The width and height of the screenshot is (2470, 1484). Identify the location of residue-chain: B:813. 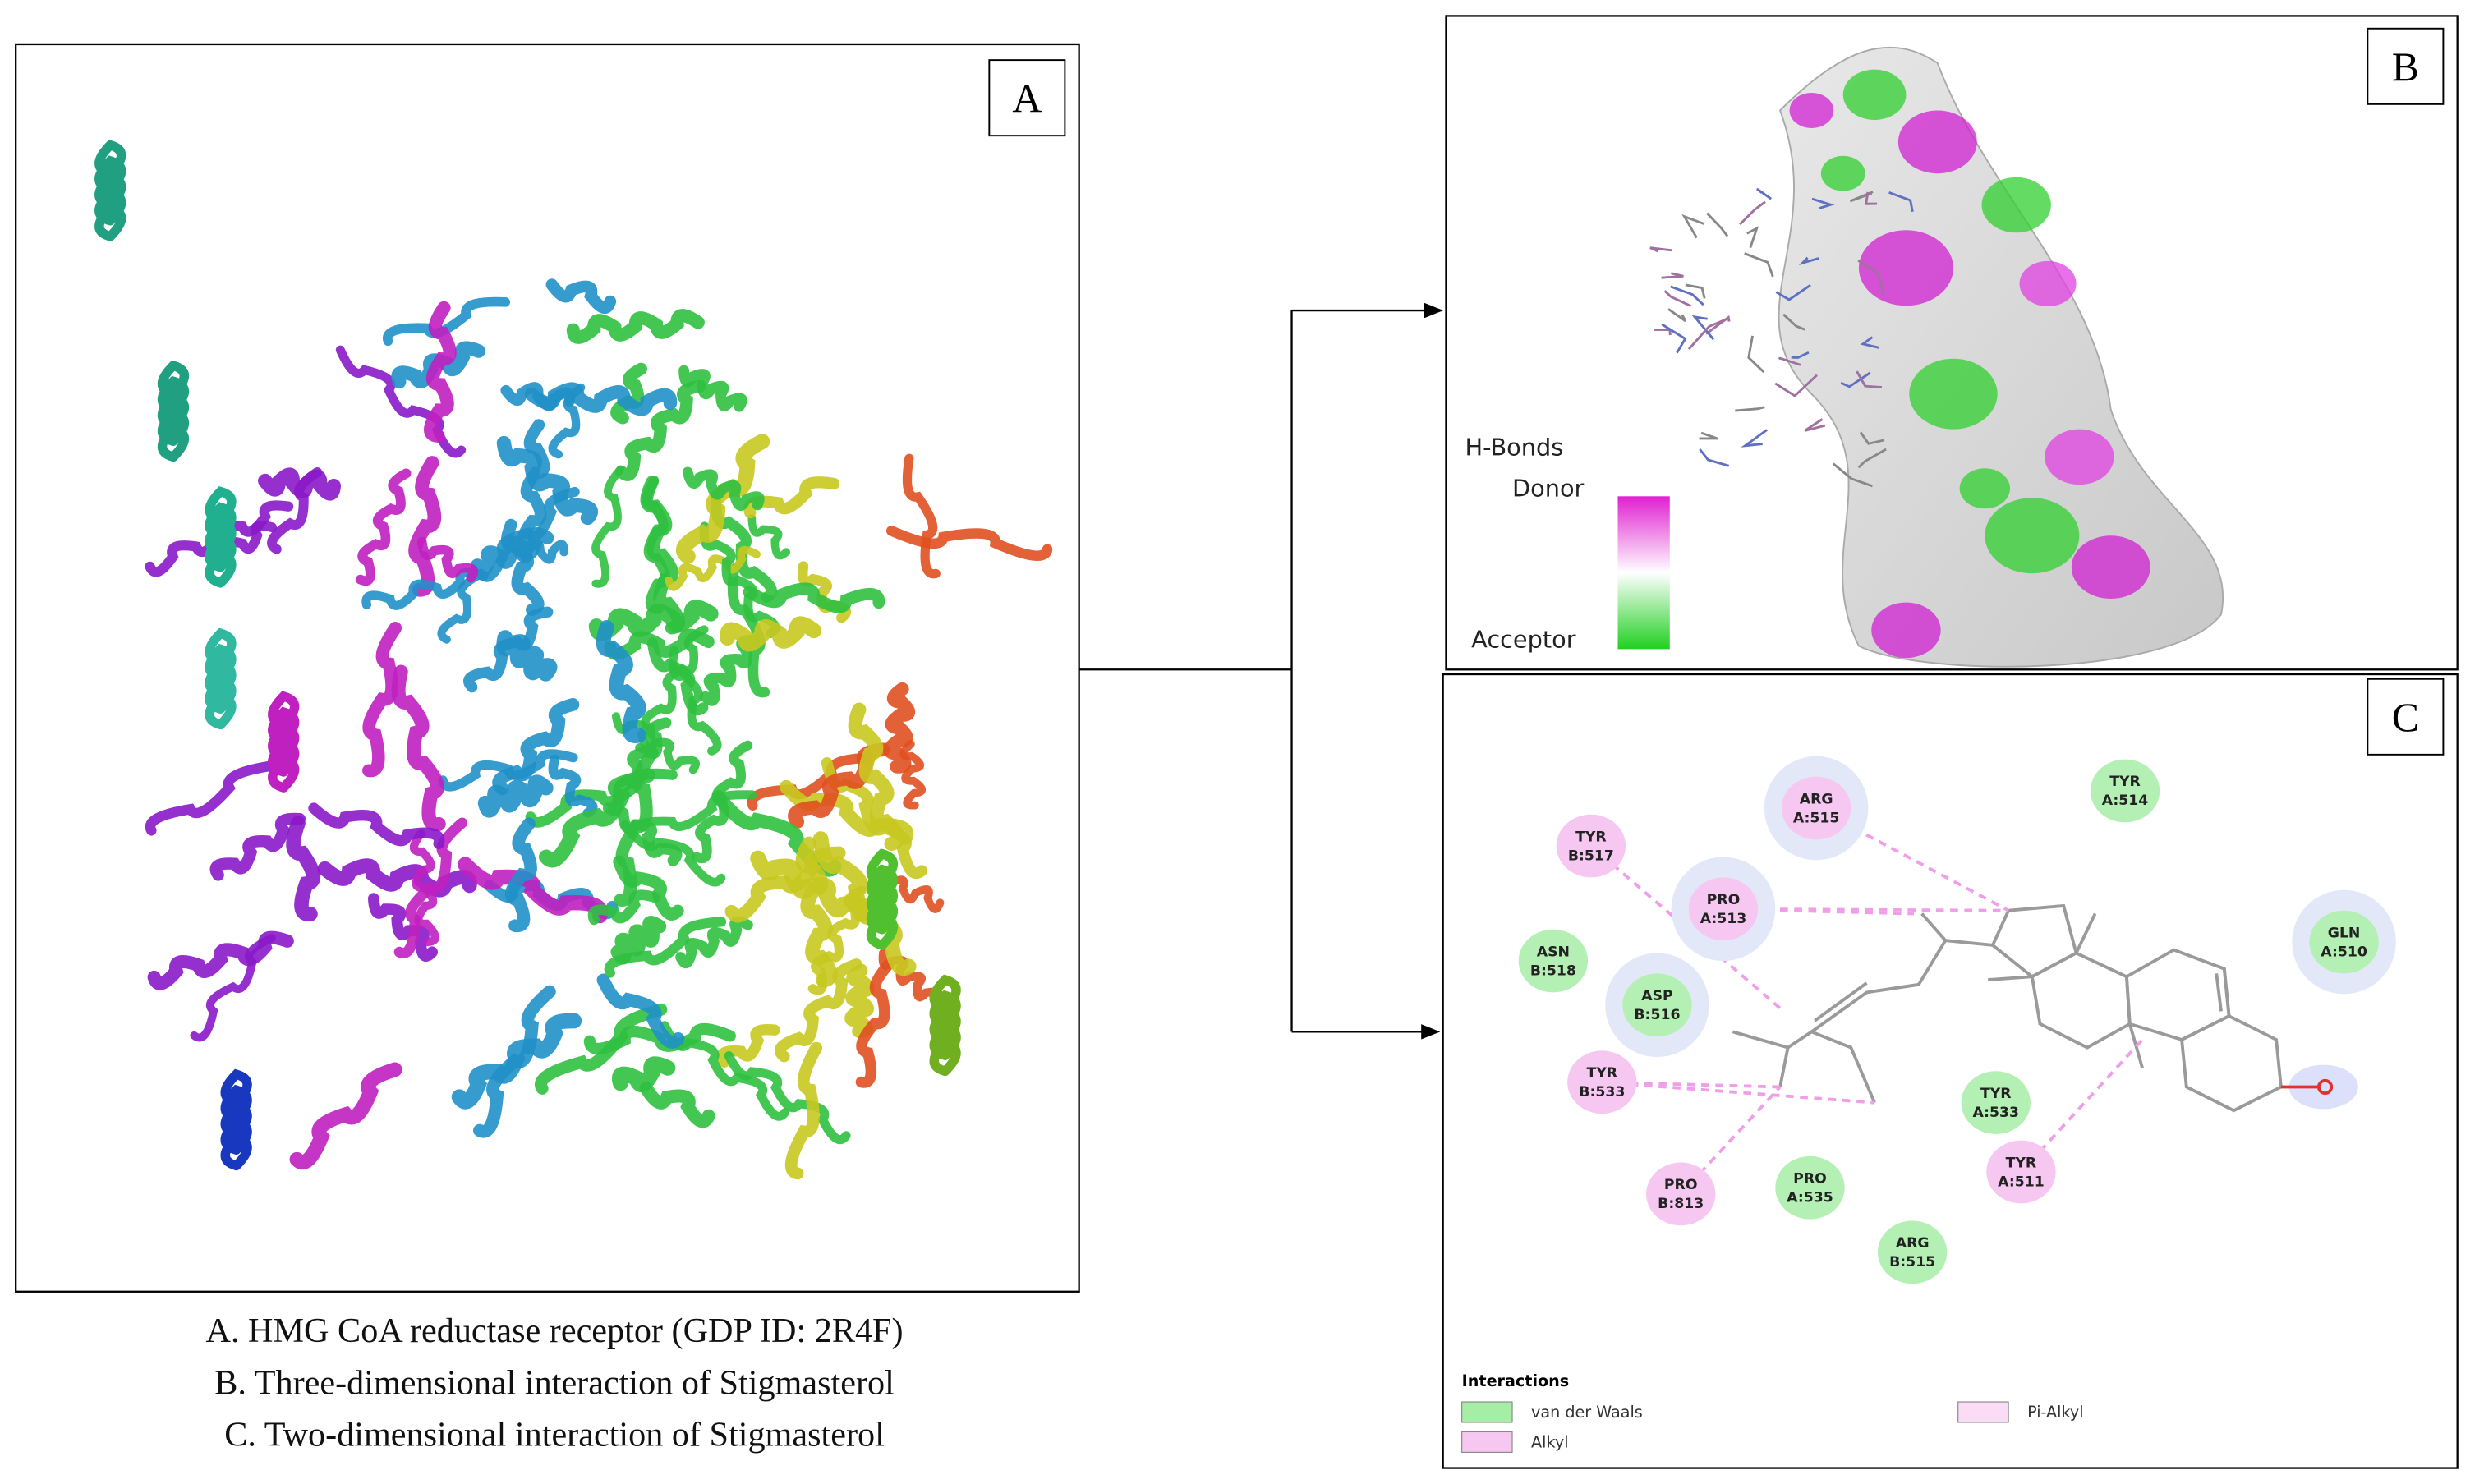
(1681, 1204).